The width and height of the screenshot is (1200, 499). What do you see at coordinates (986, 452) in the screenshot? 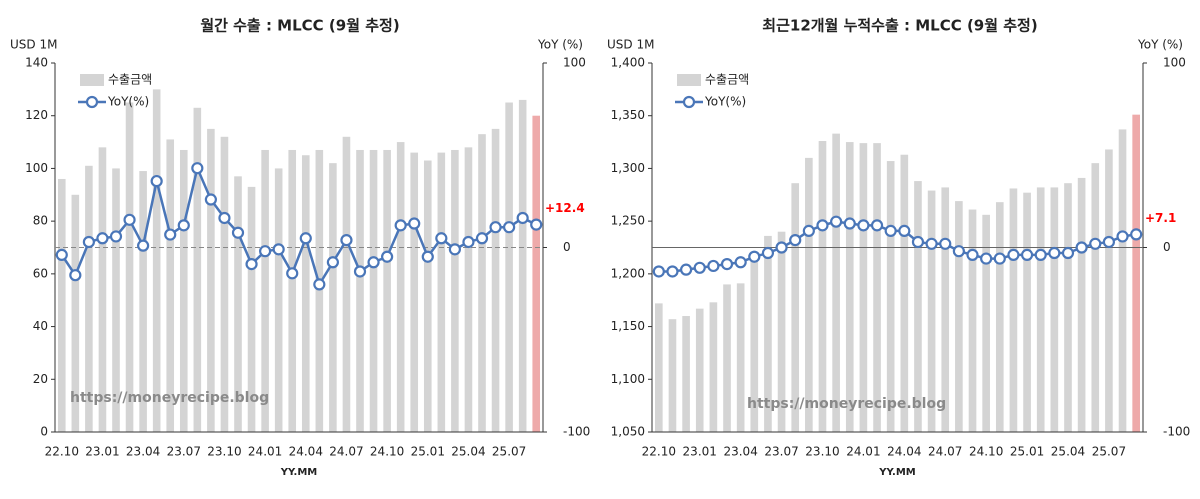
I see `x-tick-label: 24.10` at bounding box center [986, 452].